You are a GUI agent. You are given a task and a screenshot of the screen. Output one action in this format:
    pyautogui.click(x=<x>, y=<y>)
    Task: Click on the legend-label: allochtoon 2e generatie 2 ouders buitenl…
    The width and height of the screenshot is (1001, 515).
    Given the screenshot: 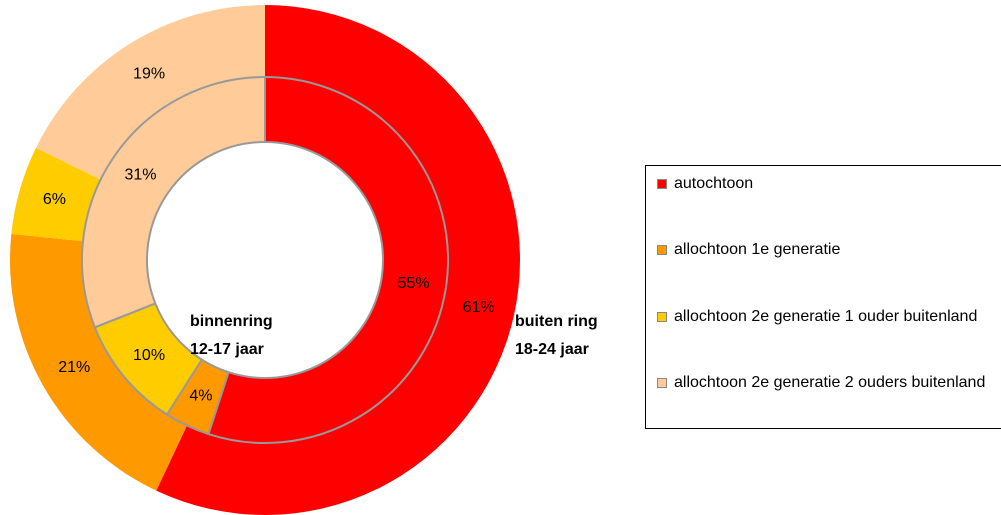 What is the action you would take?
    pyautogui.click(x=830, y=382)
    